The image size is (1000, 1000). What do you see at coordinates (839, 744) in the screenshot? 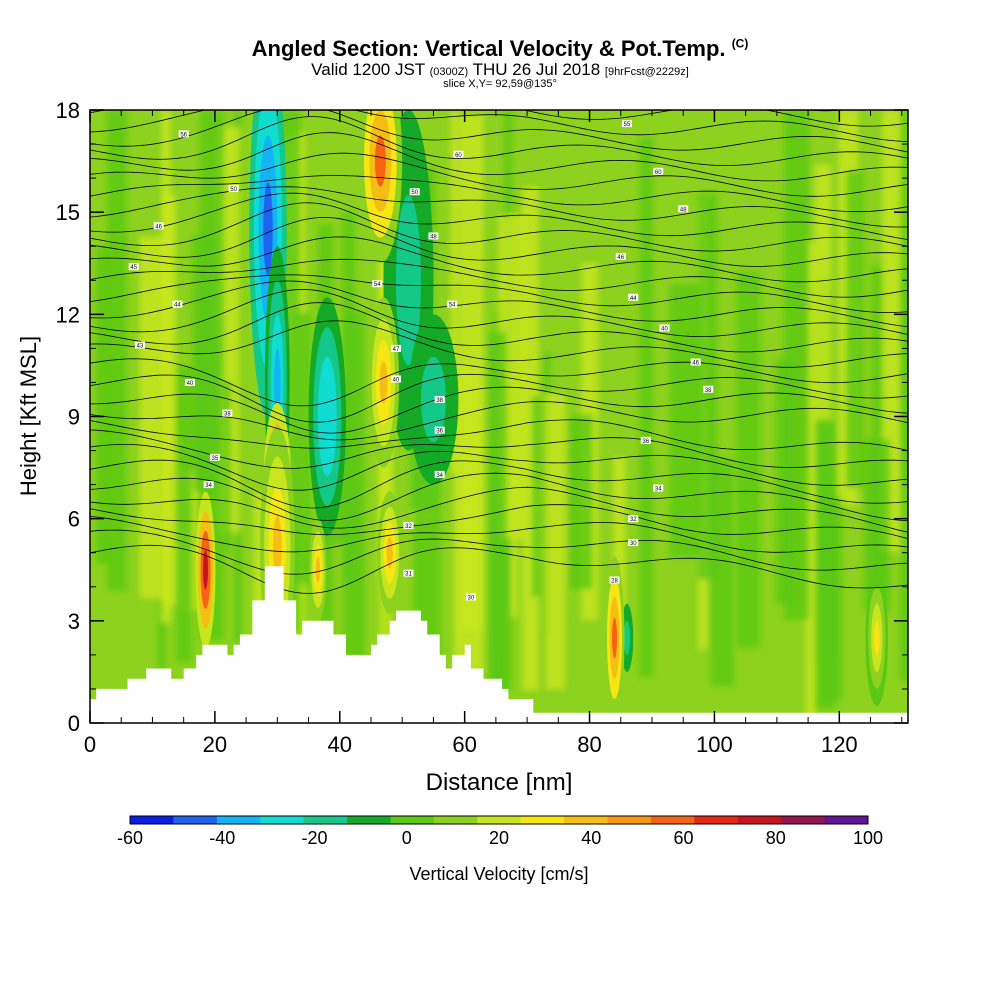
I see `x-tick-label: 120` at bounding box center [839, 744].